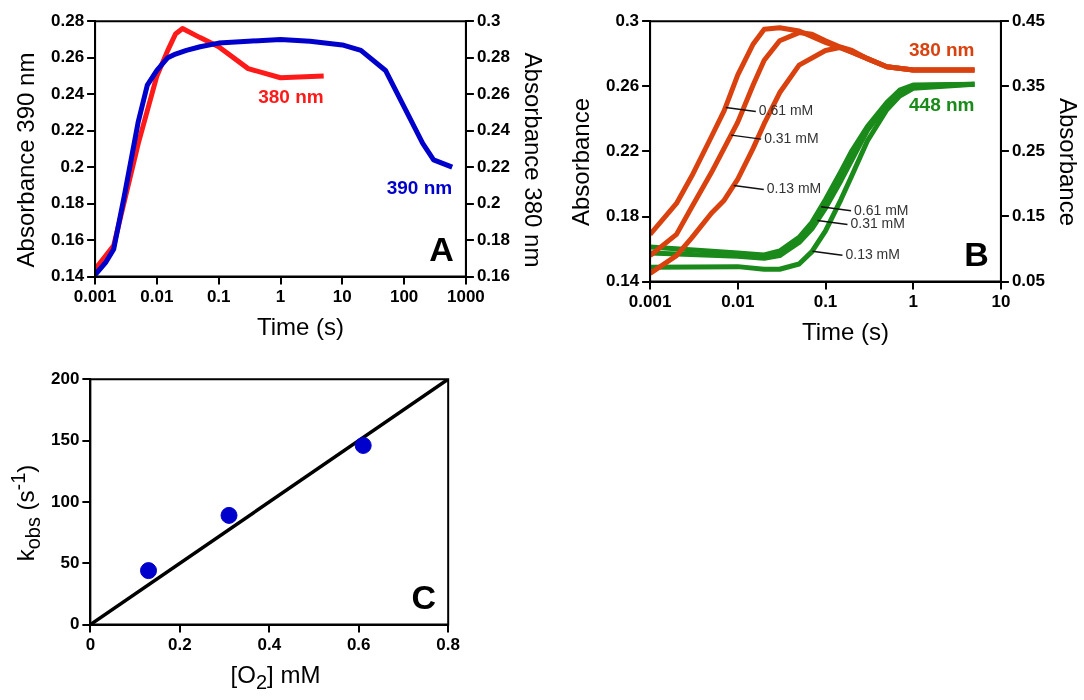 The width and height of the screenshot is (1084, 700). I want to click on y2-tick-label: 0.25, so click(1028, 151).